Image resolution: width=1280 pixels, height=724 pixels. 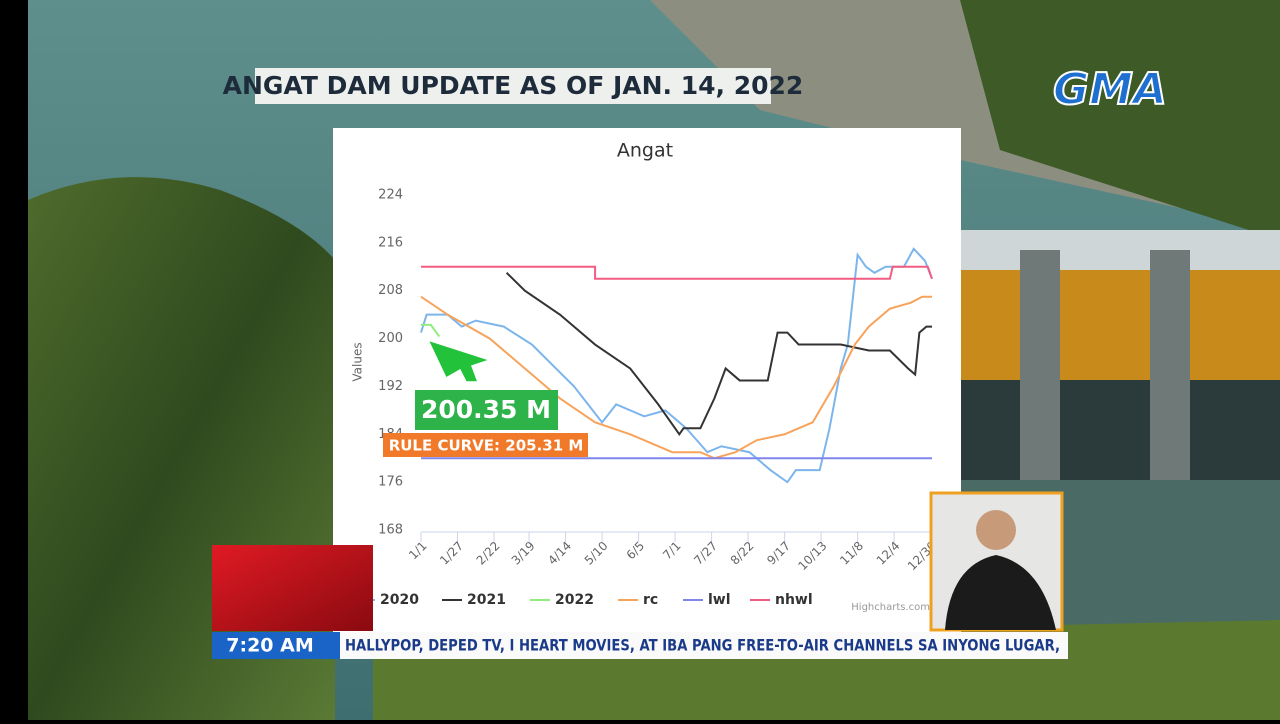 What do you see at coordinates (719, 600) in the screenshot?
I see `legend-label: lwl` at bounding box center [719, 600].